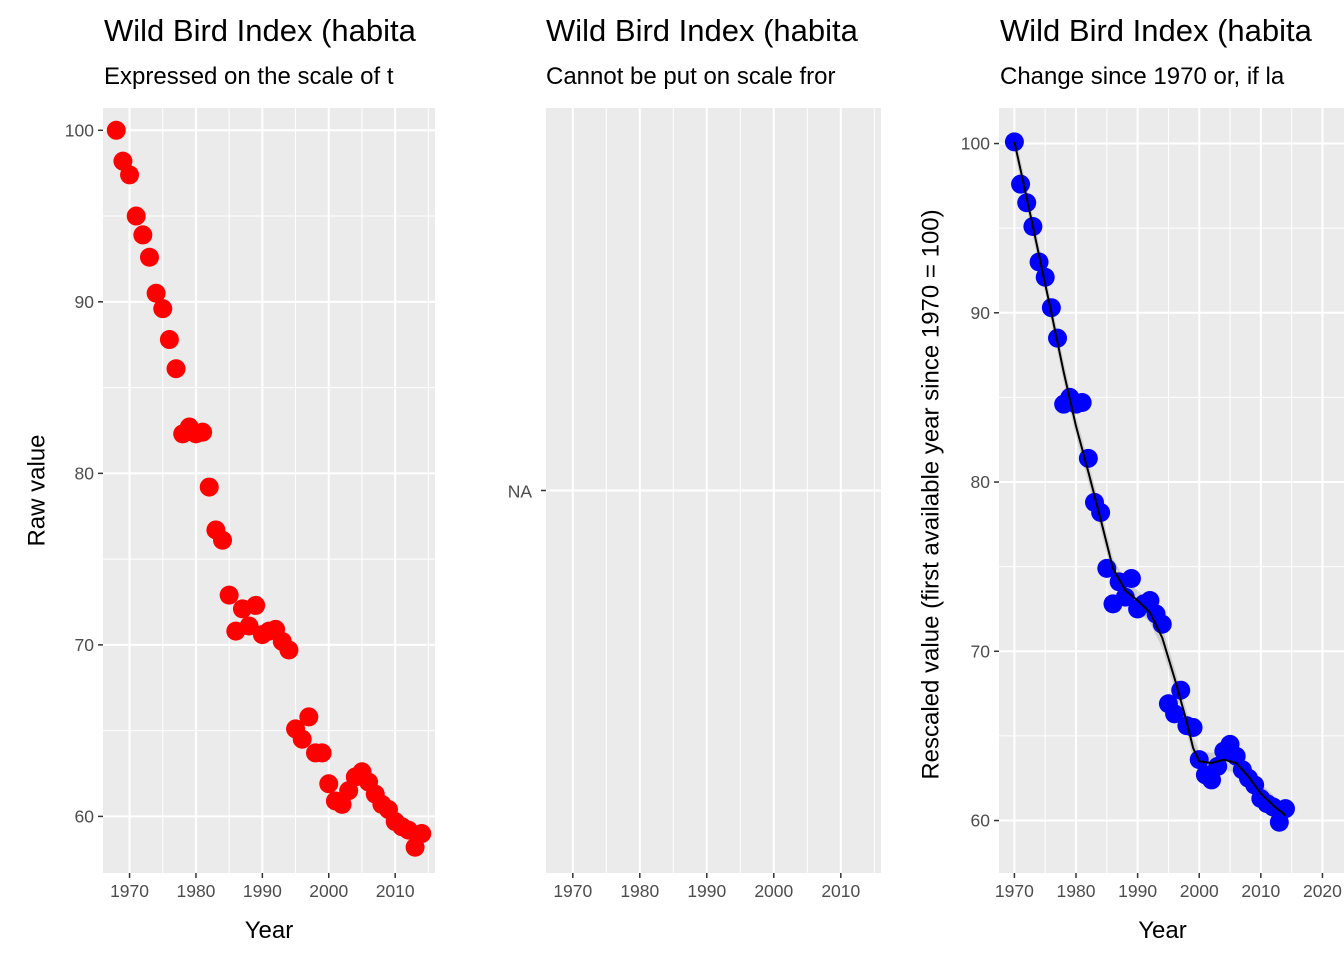 The image size is (1344, 960). What do you see at coordinates (1322, 891) in the screenshot?
I see `x-tick-label: 2020` at bounding box center [1322, 891].